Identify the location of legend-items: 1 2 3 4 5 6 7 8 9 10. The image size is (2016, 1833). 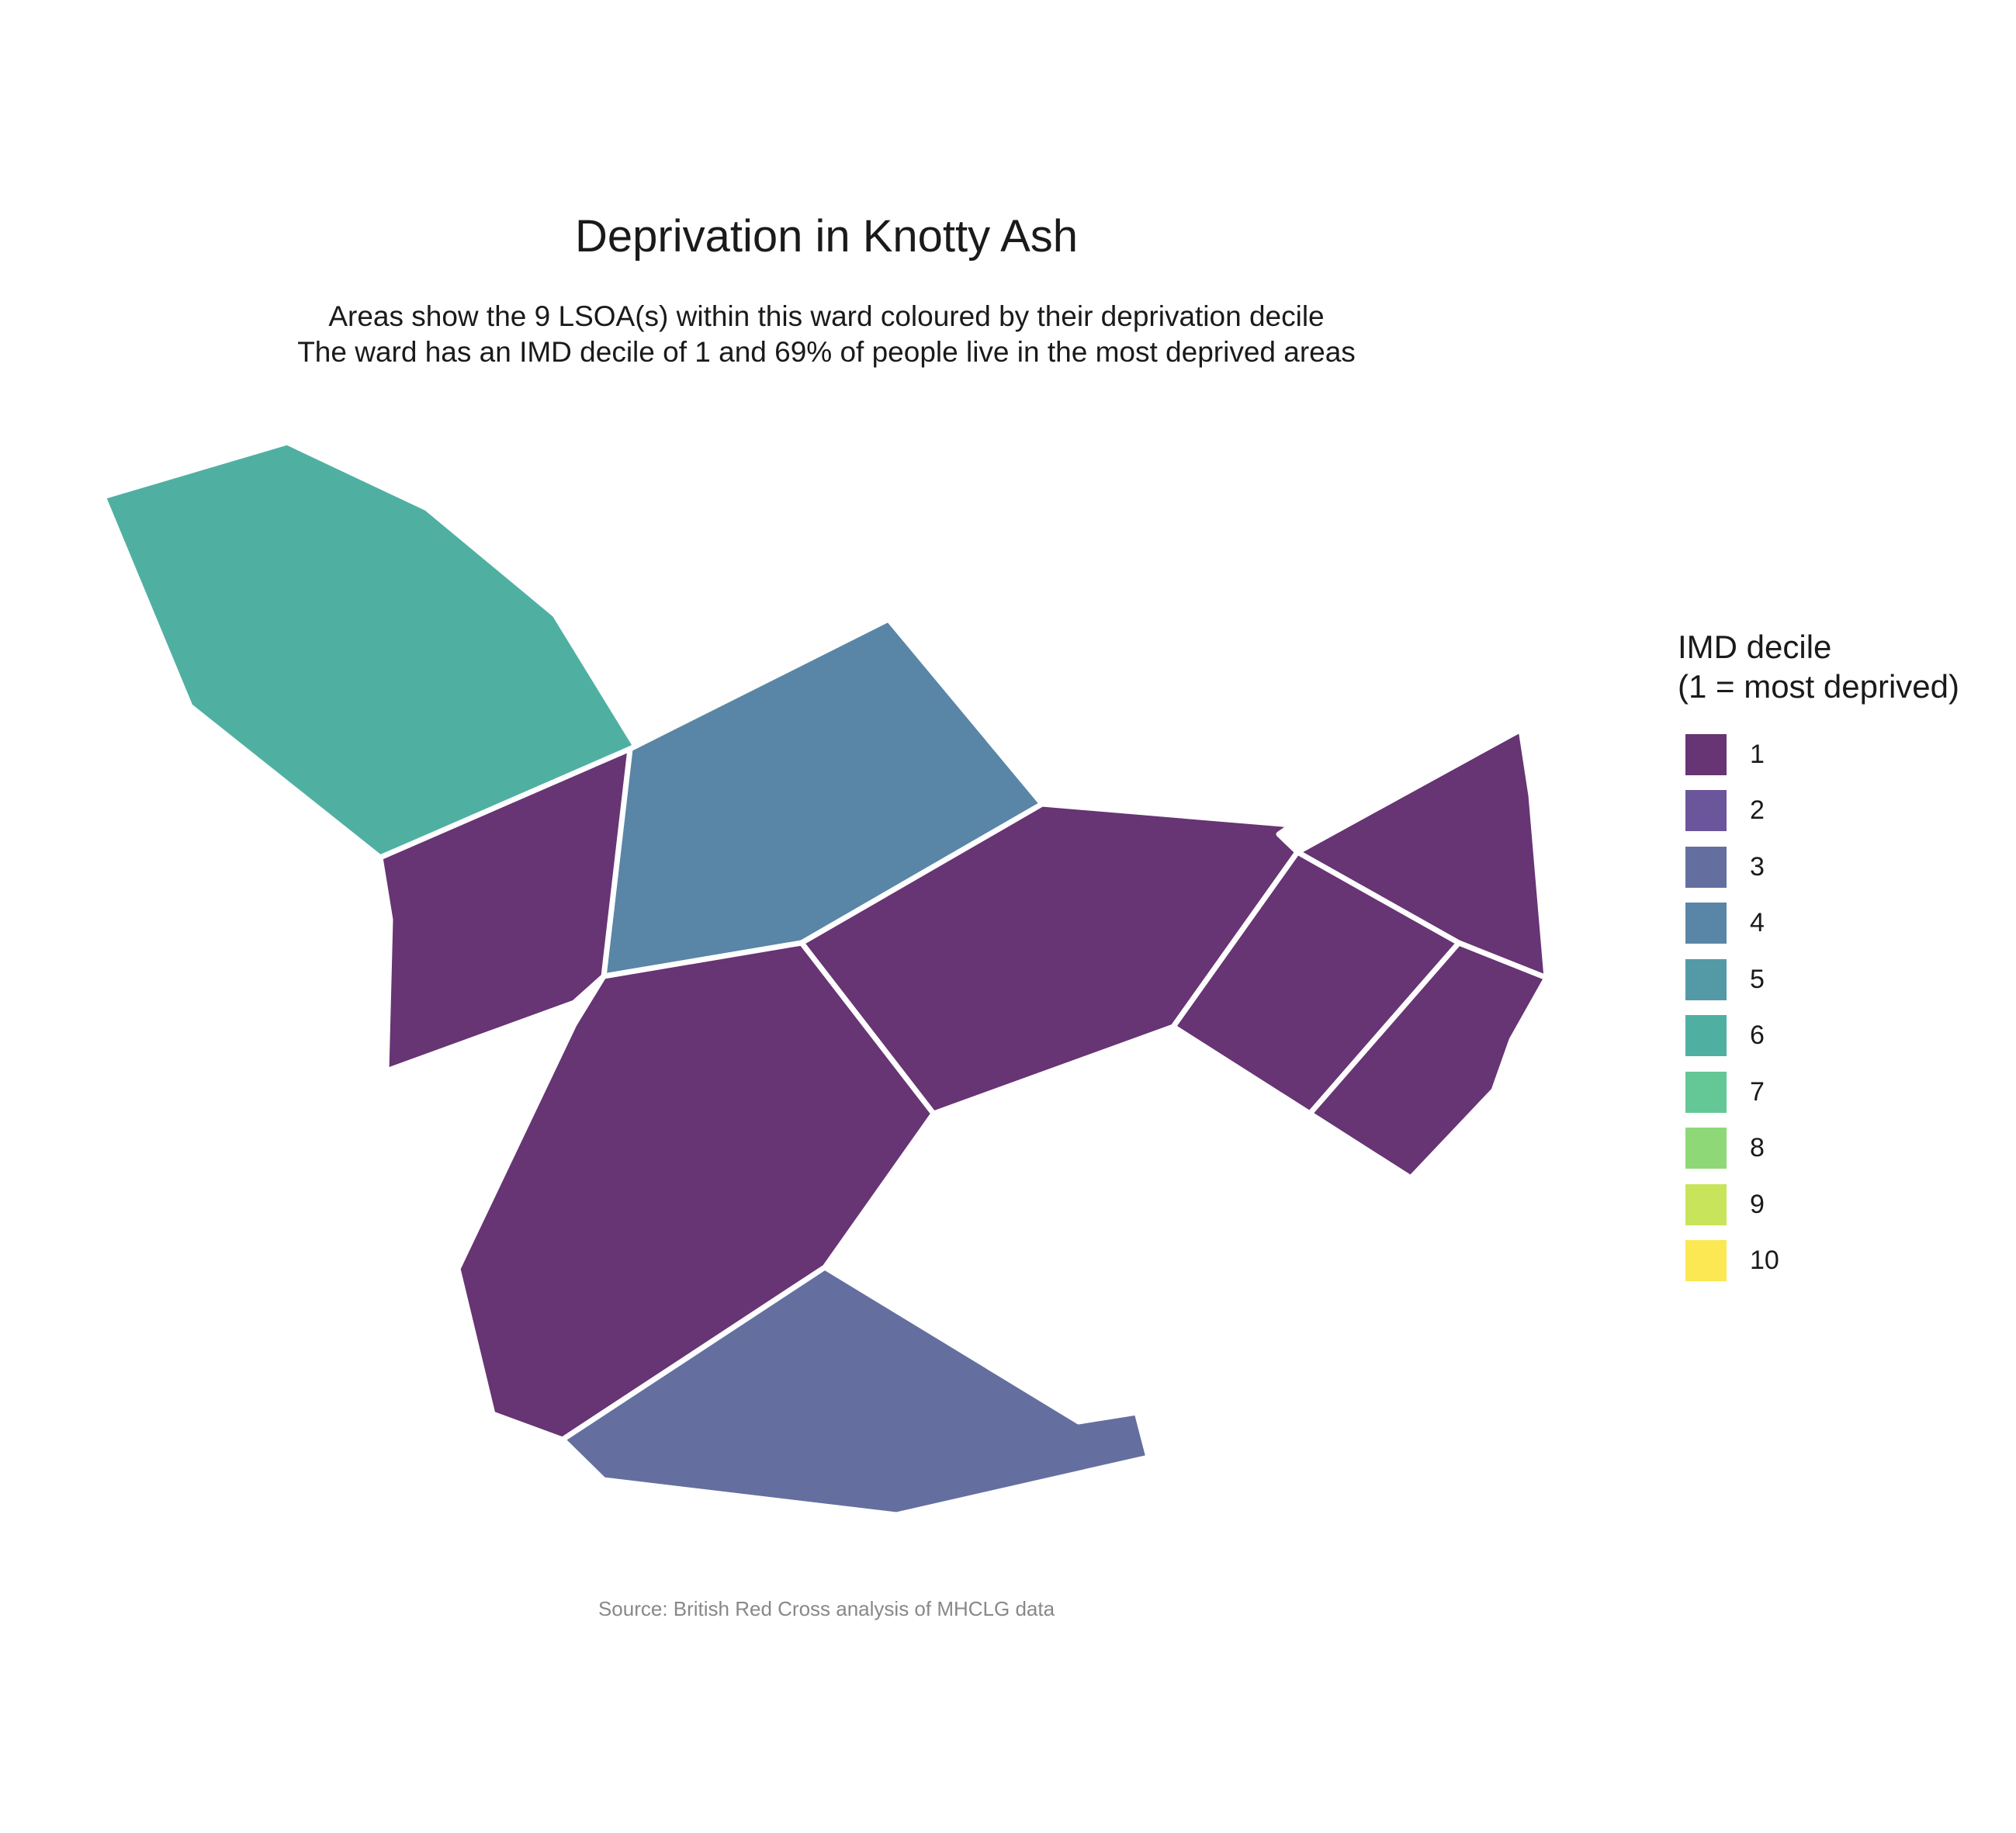
(1841, 1007).